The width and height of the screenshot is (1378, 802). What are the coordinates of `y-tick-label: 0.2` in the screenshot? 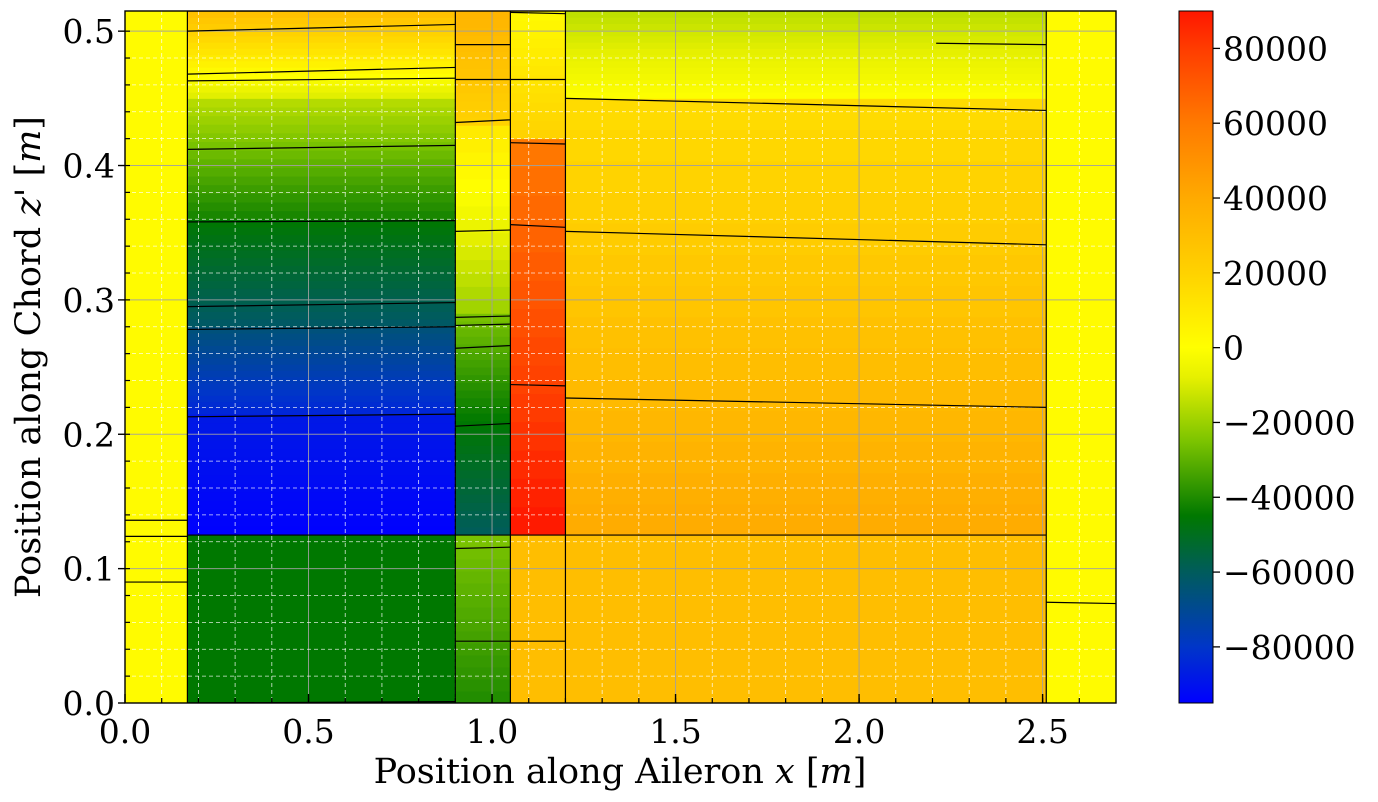 It's located at (89, 434).